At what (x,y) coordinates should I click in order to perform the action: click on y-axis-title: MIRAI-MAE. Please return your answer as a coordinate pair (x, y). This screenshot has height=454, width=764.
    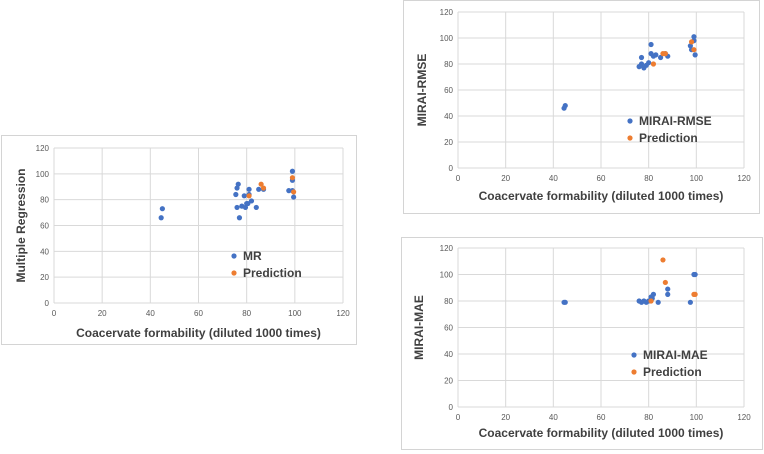
    Looking at the image, I should click on (419, 327).